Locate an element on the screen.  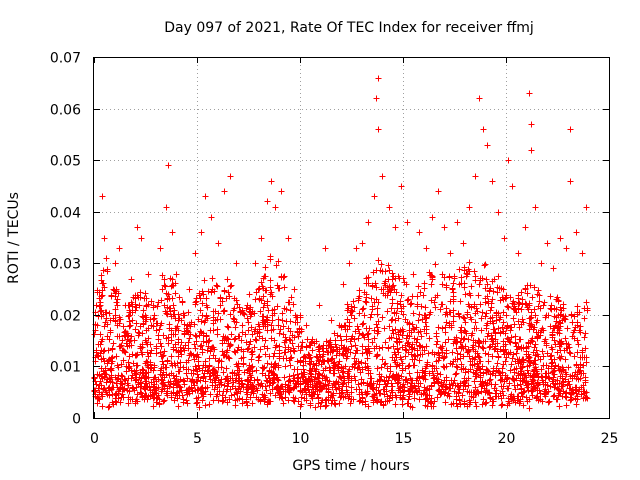
y-axis-title: ROTI / TECUs is located at coordinates (14, 238).